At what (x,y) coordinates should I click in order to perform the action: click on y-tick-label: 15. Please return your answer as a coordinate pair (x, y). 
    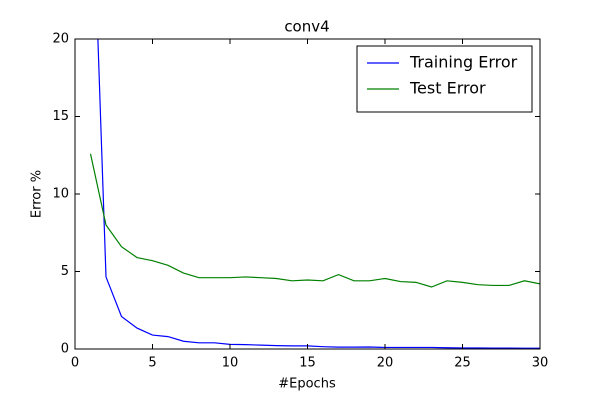
    Looking at the image, I should click on (60, 116).